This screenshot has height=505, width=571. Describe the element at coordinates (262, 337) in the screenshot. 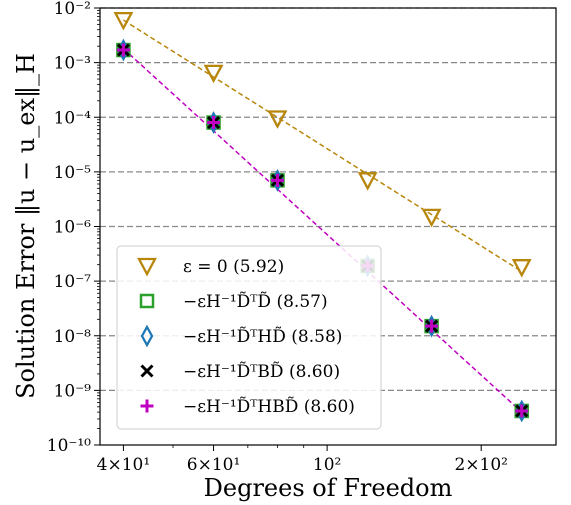

I see `legend-entry-label: −εH⁻¹D̃ᵀHD̃ (8.58)` at that location.